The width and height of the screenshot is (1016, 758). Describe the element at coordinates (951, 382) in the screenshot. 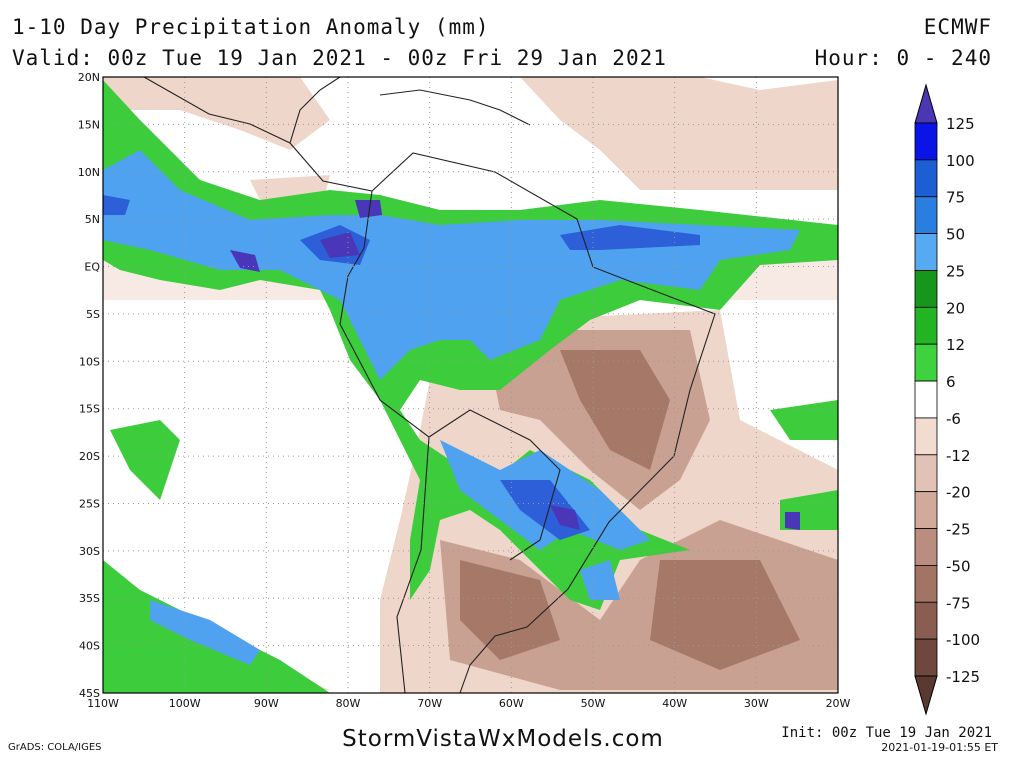

I see `colorbar-label: 6` at that location.